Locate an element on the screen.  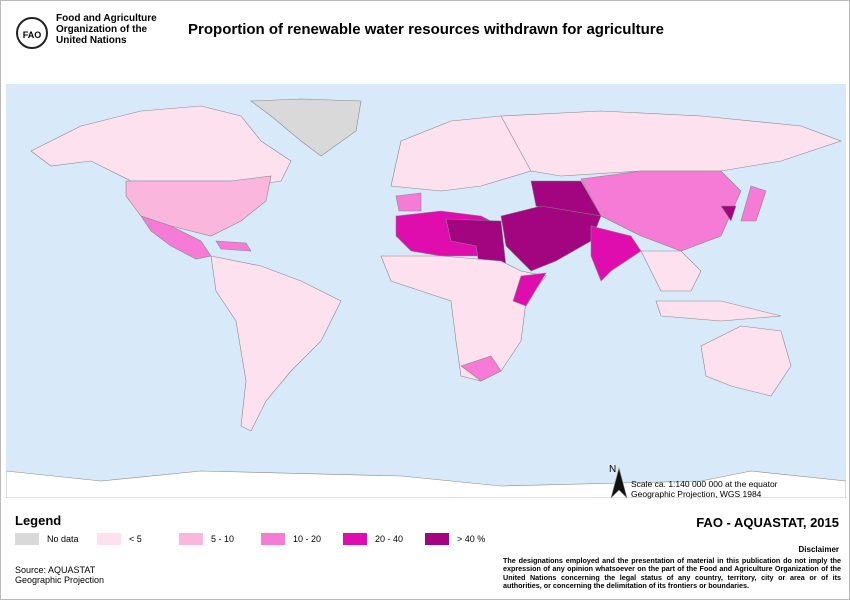
legend-label: No data is located at coordinates (63, 539).